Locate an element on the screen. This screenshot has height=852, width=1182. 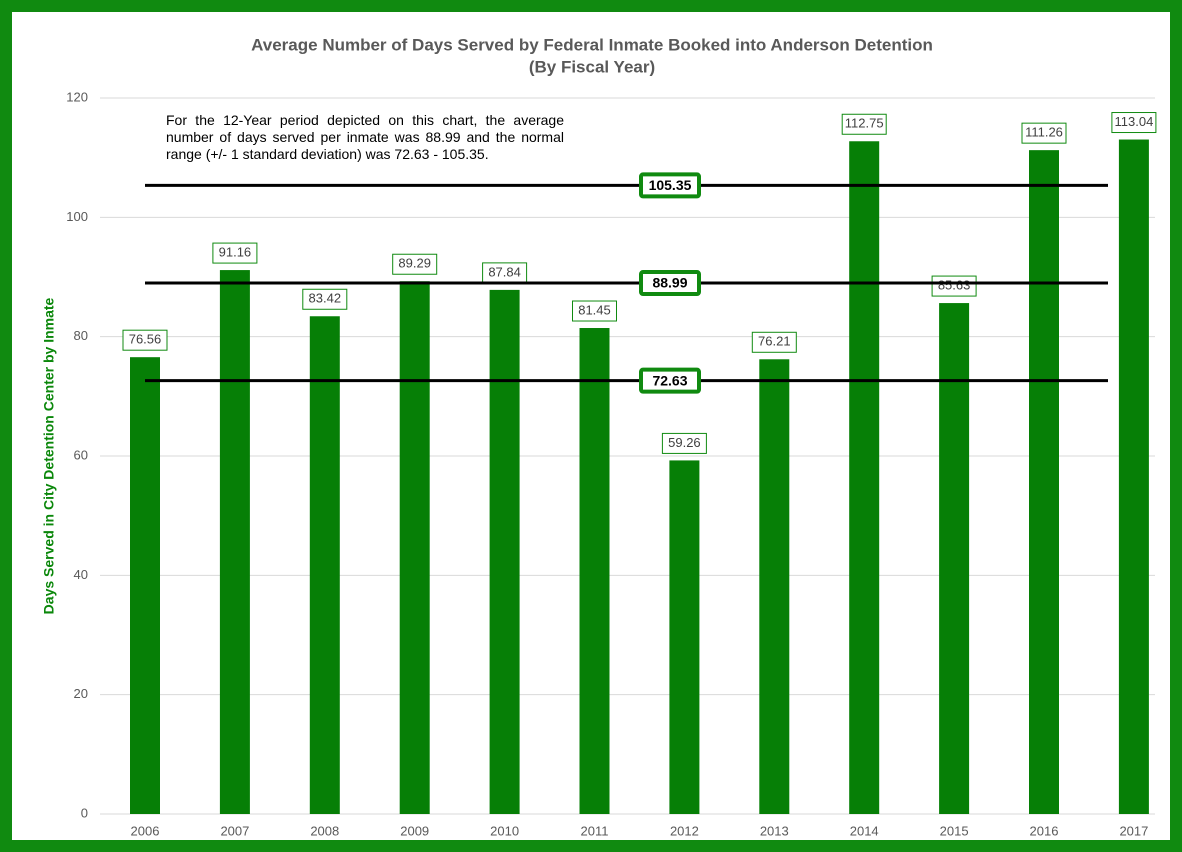
x-tick-label: 2013 is located at coordinates (774, 830).